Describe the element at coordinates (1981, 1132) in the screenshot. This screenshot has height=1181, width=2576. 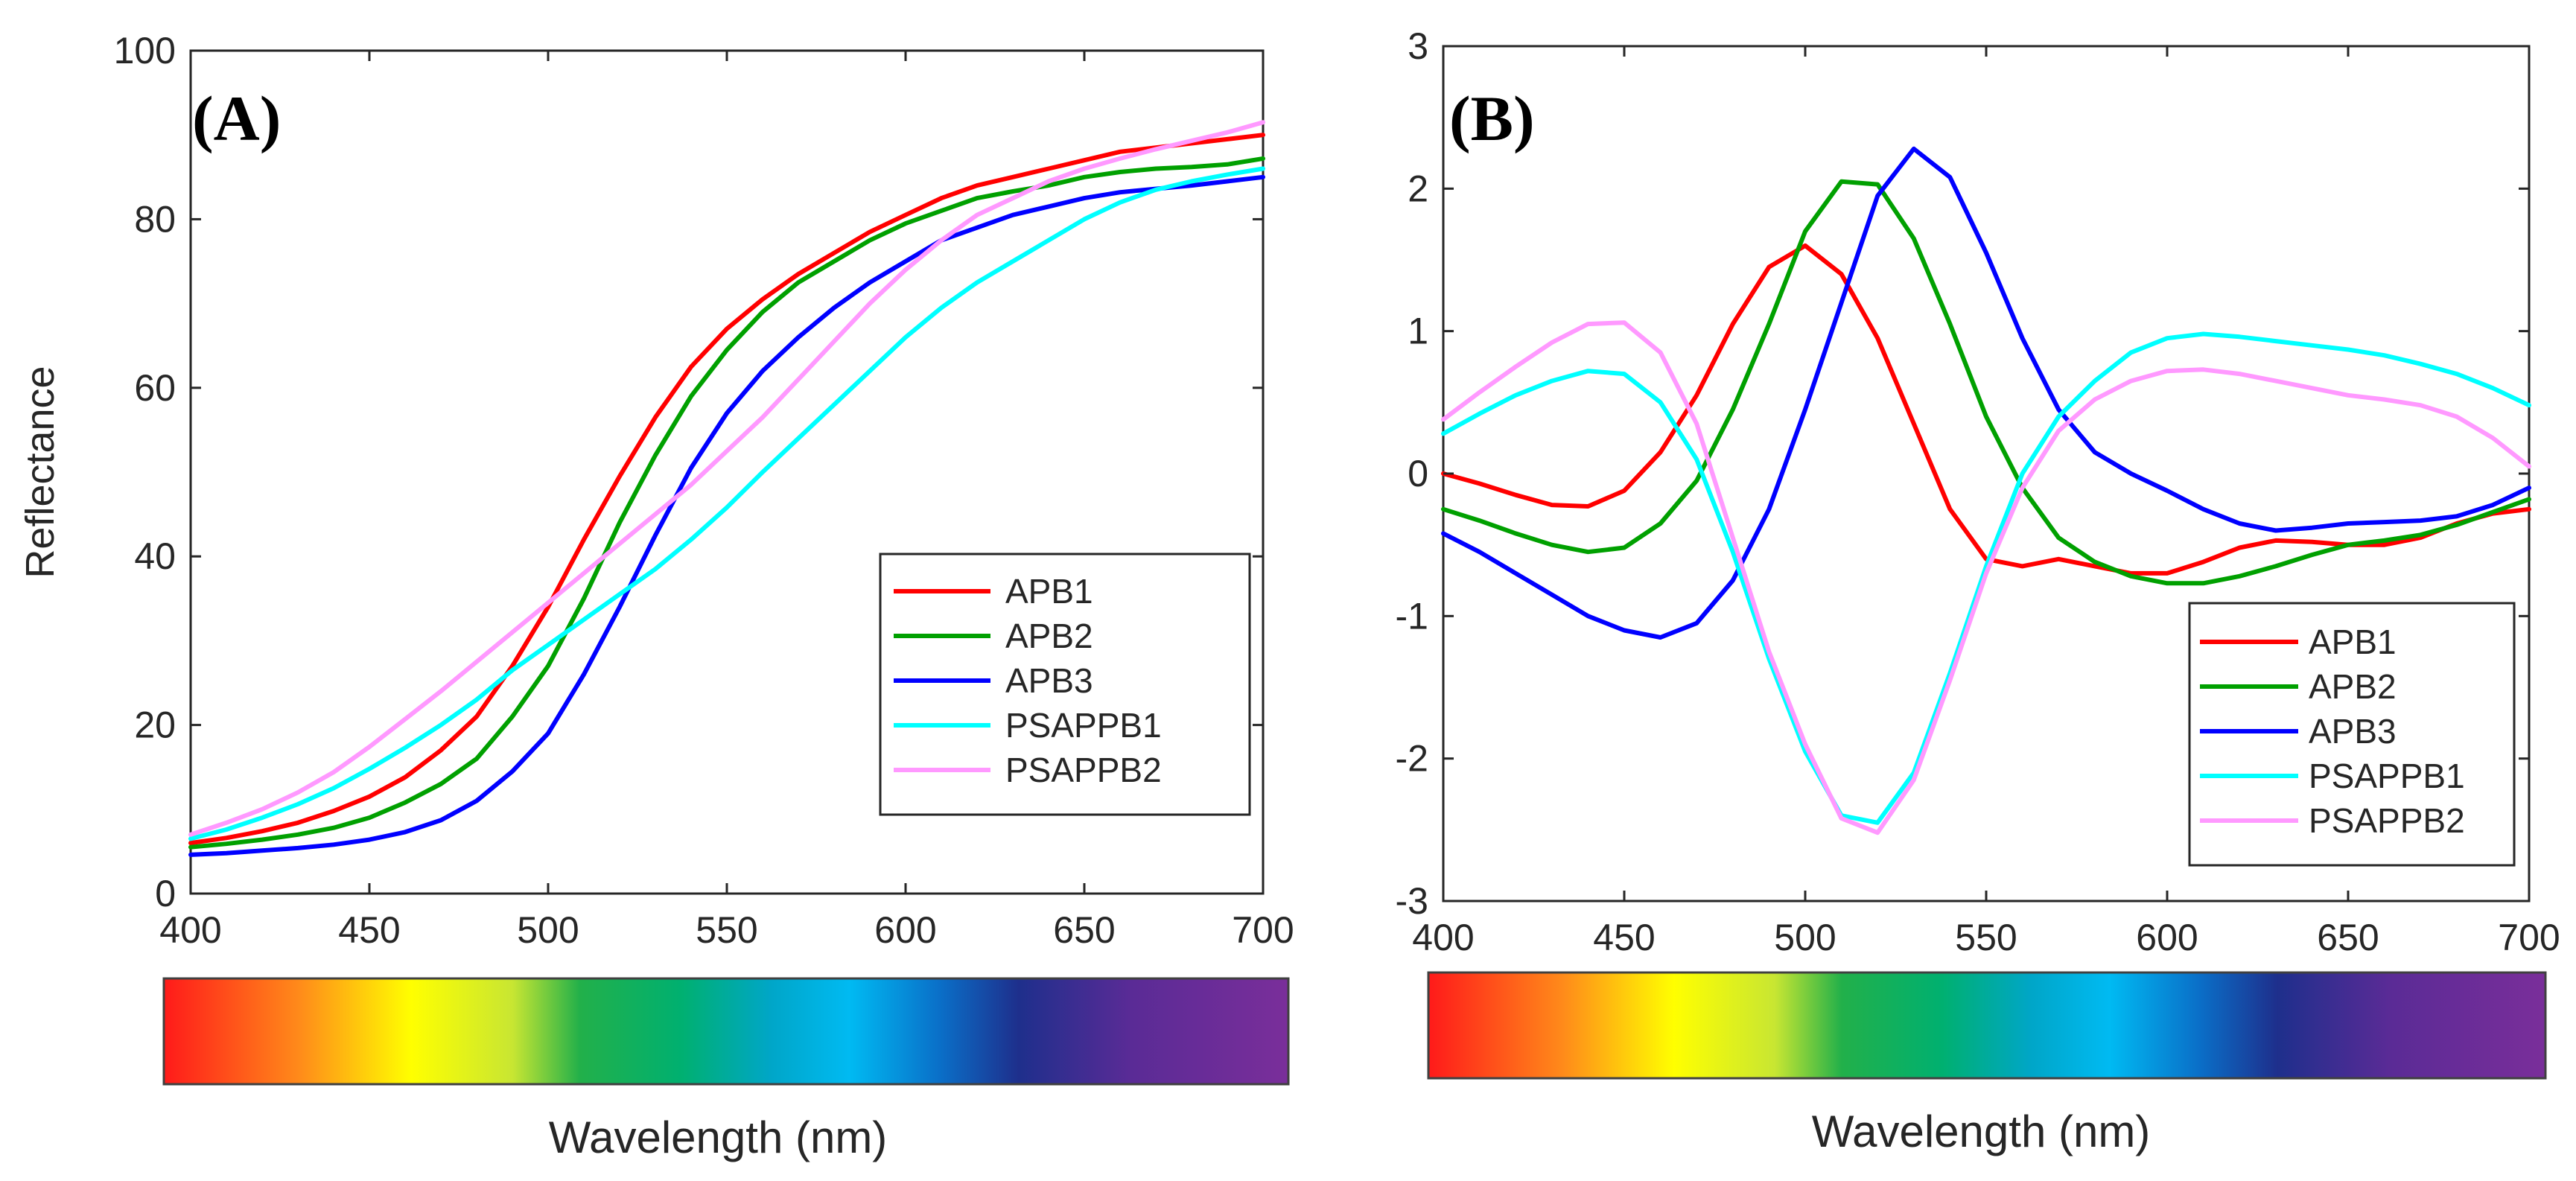
I see `panel-b-color-bar-label: Wavelength (nm)` at that location.